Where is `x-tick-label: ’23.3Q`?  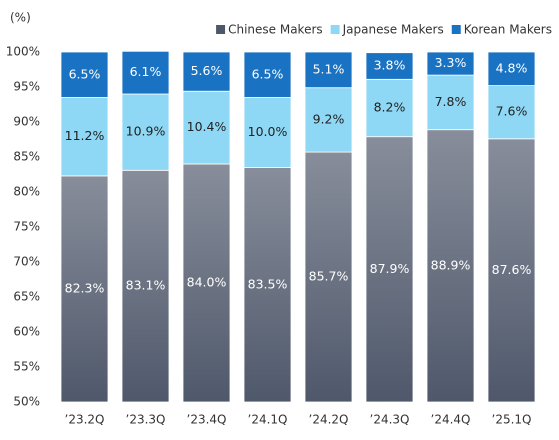 x-tick-label: ’23.3Q is located at coordinates (146, 420).